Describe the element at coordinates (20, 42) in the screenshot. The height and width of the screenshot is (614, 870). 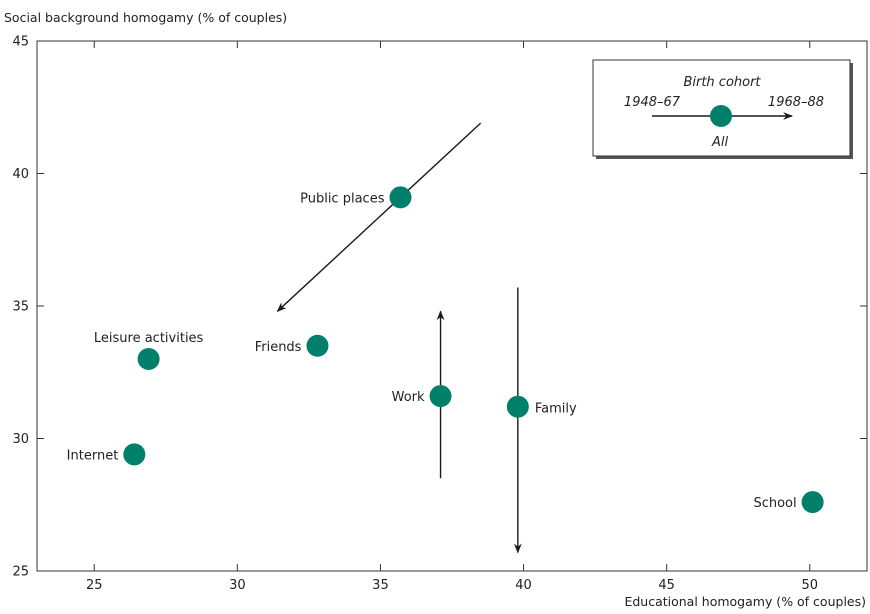
I see `y-tick-label: 45` at that location.